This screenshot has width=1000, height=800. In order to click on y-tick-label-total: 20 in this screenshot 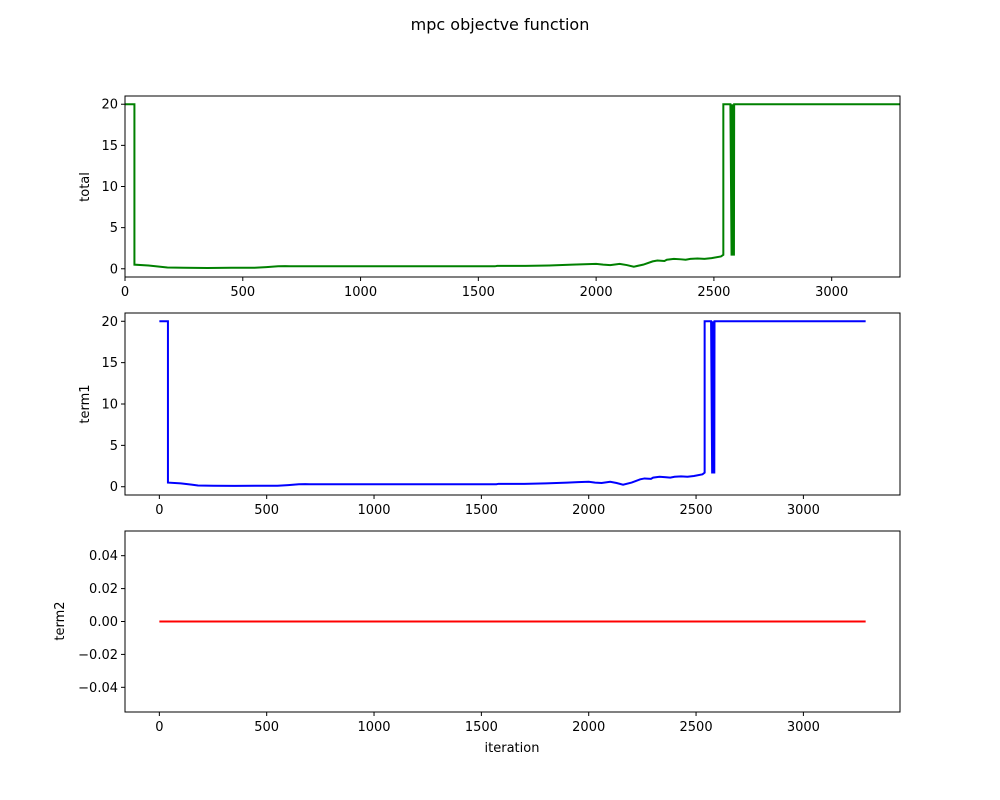, I will do `click(109, 105)`.